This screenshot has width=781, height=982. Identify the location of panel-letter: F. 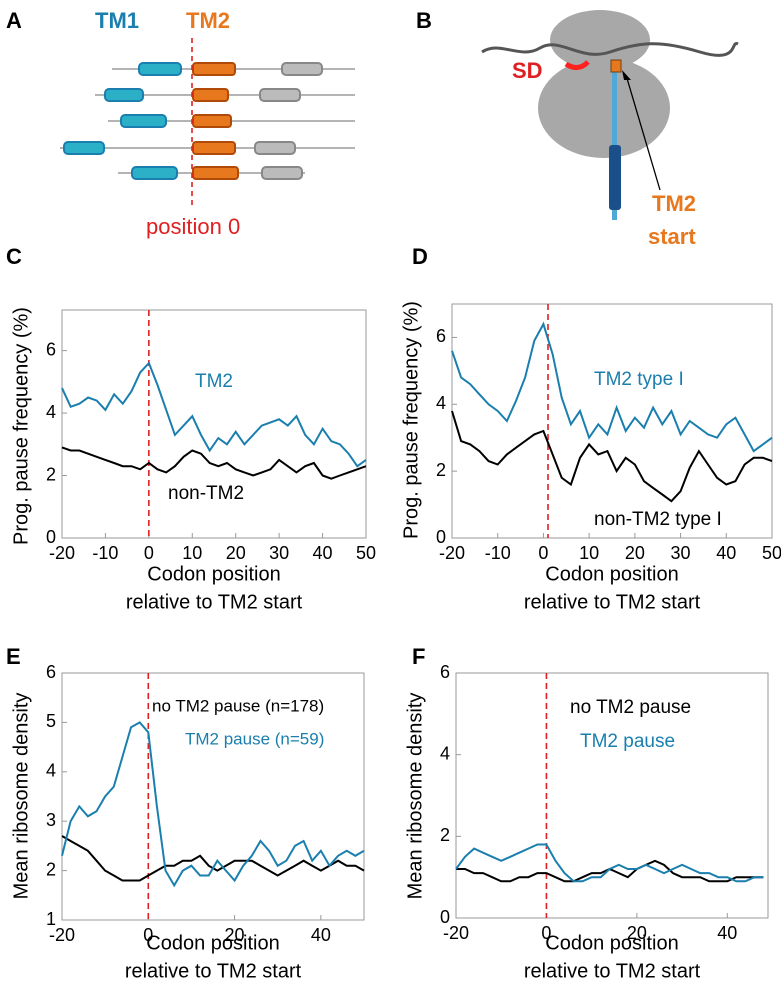
(418, 656).